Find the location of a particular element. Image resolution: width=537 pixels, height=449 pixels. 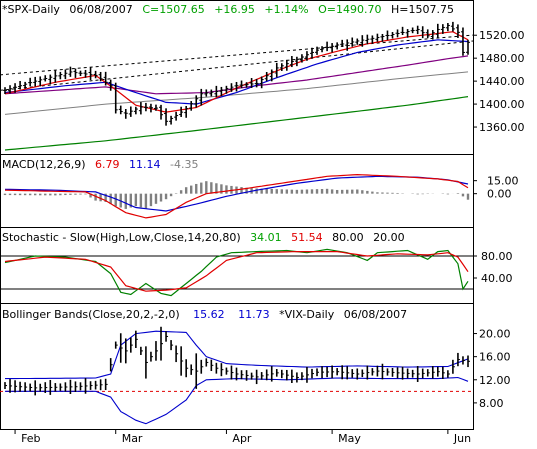

boll-lower-band is located at coordinates (237, 400).